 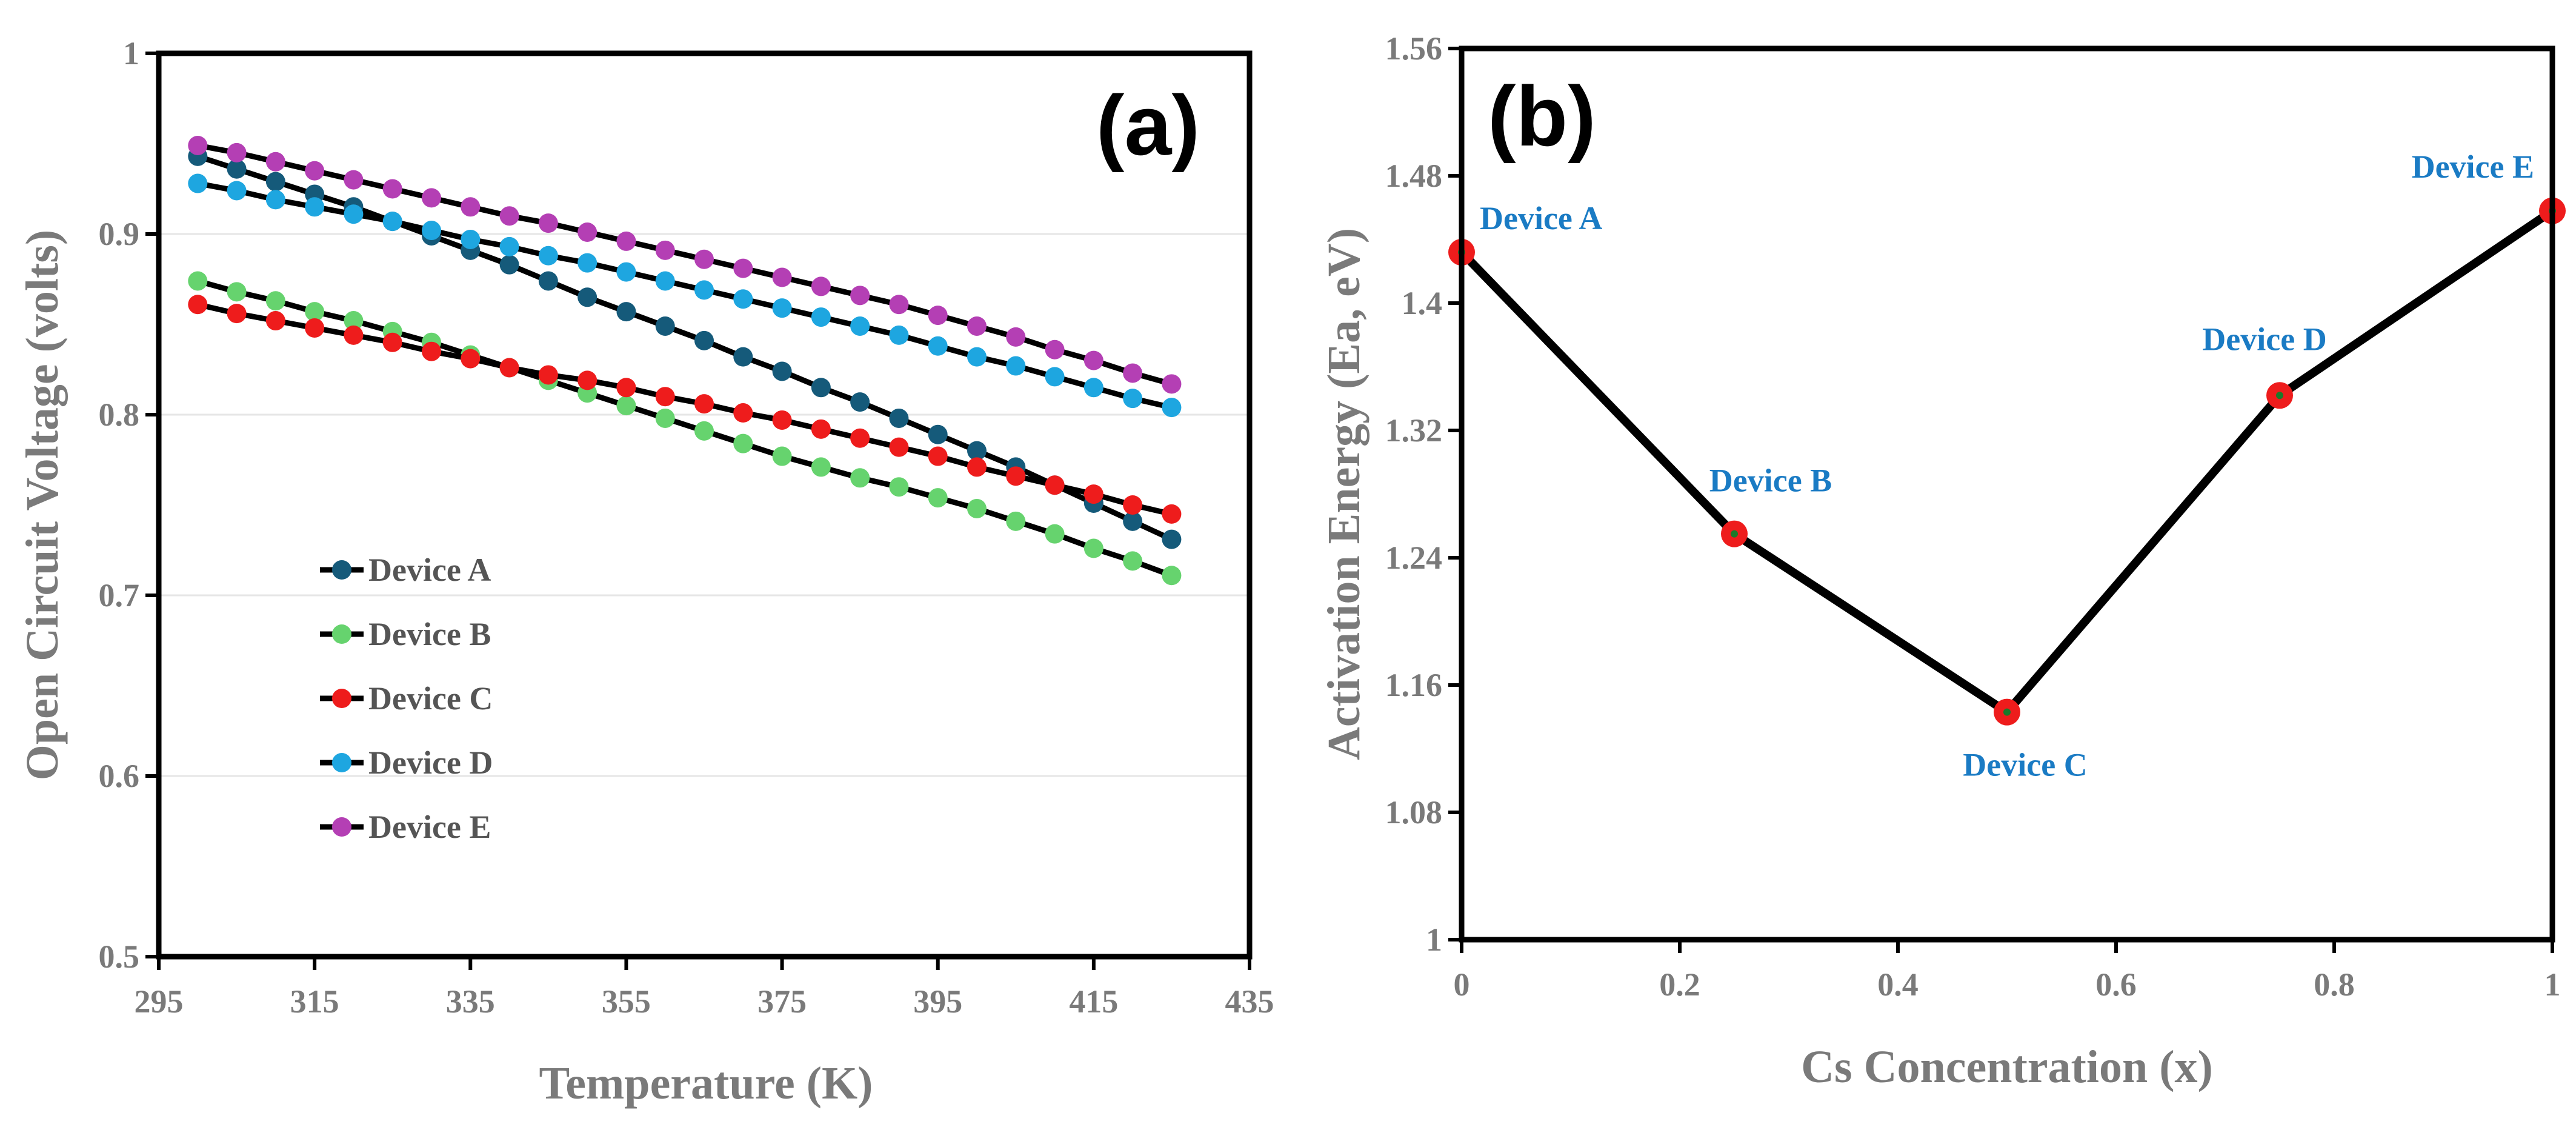 I want to click on chart-a-y-tick-label: 0.6, so click(x=119, y=776).